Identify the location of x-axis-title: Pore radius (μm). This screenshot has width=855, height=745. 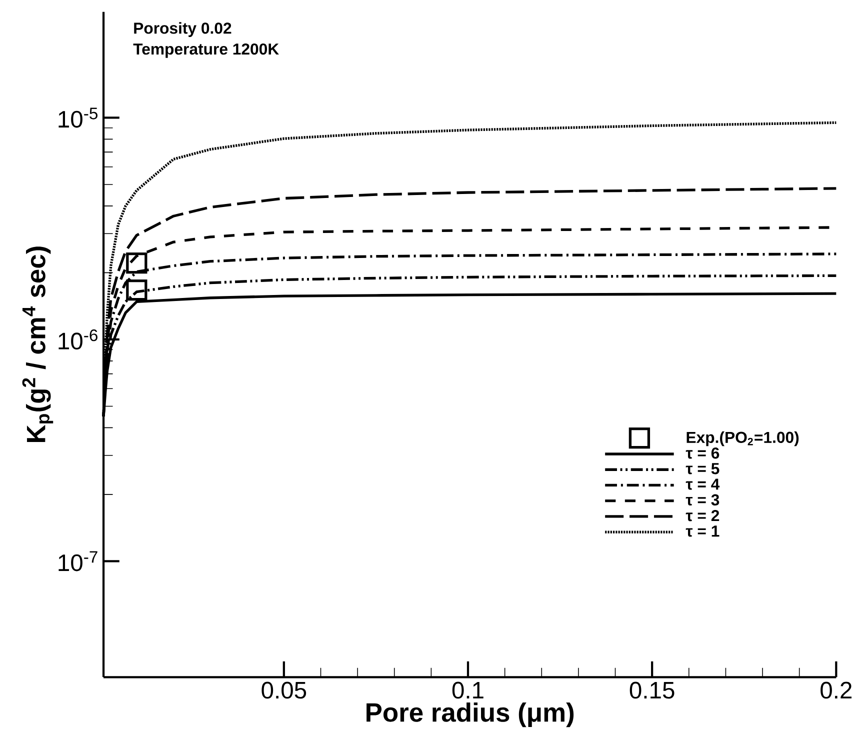
(470, 715).